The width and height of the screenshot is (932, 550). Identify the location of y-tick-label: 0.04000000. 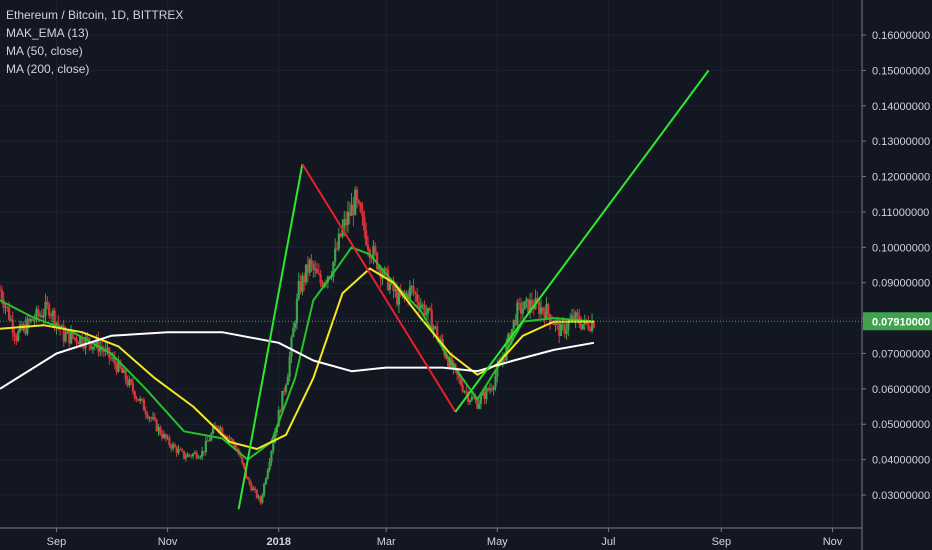
(901, 461).